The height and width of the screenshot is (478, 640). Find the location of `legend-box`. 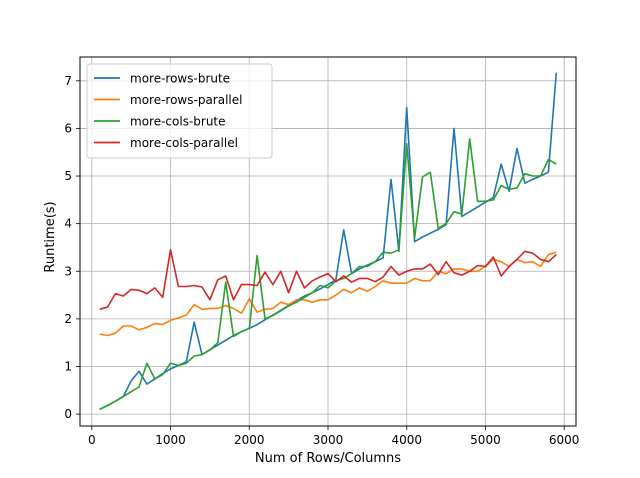

legend-box is located at coordinates (179, 111).